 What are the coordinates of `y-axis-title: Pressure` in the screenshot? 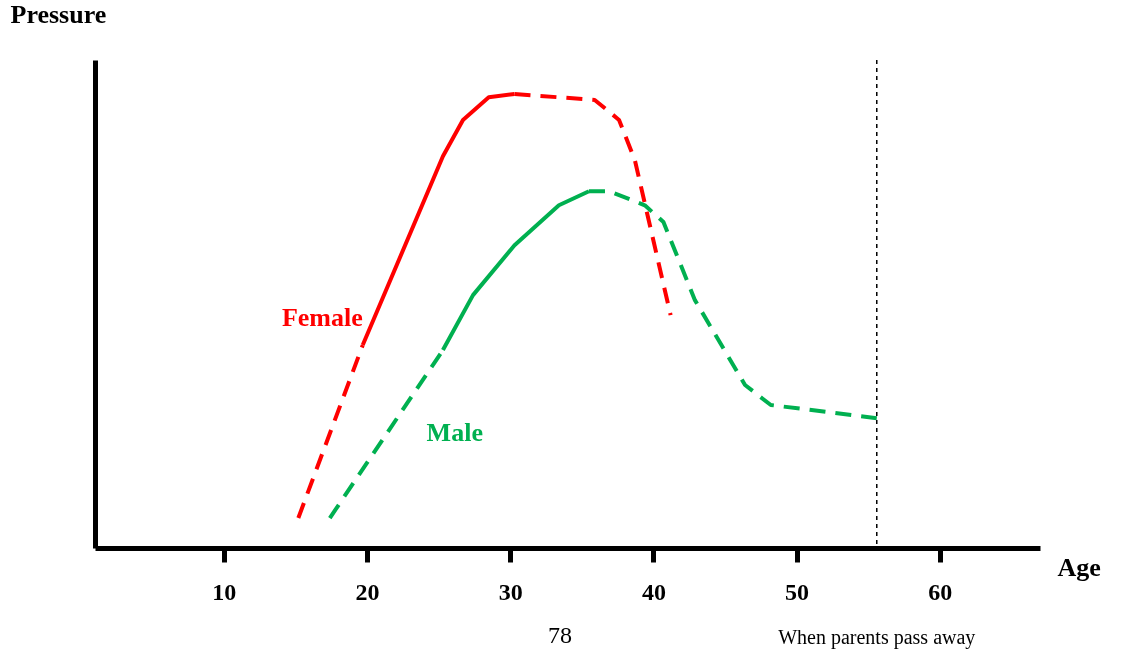 It's located at (58, 14).